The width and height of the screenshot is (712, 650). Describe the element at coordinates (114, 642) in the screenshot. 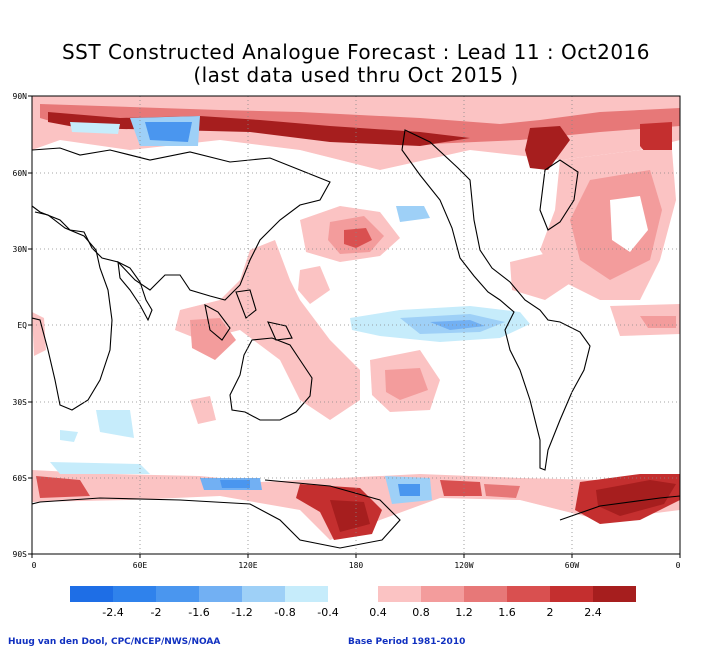

I see `credit-author: Huug van den Dool, CPC/NCEP/NWS/NOAA` at that location.